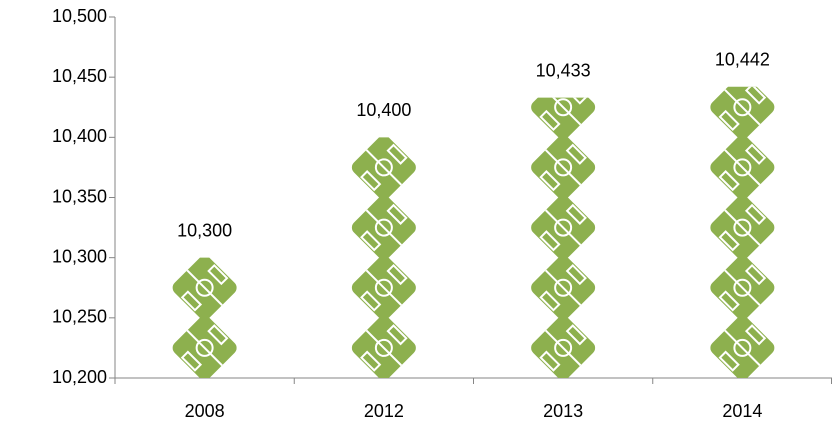 This screenshot has height=425, width=832. Describe the element at coordinates (79, 136) in the screenshot. I see `y-tick-label: 10,400` at that location.